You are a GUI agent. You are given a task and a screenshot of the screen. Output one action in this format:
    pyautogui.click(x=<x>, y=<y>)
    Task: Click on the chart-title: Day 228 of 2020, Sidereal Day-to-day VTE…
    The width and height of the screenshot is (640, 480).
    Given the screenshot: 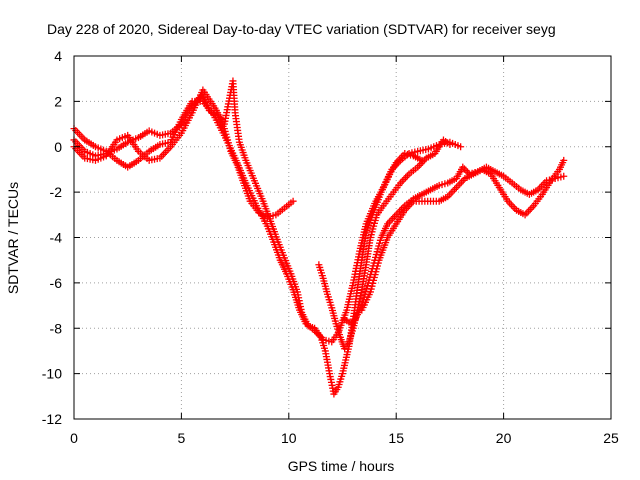 What is the action you would take?
    pyautogui.click(x=301, y=29)
    